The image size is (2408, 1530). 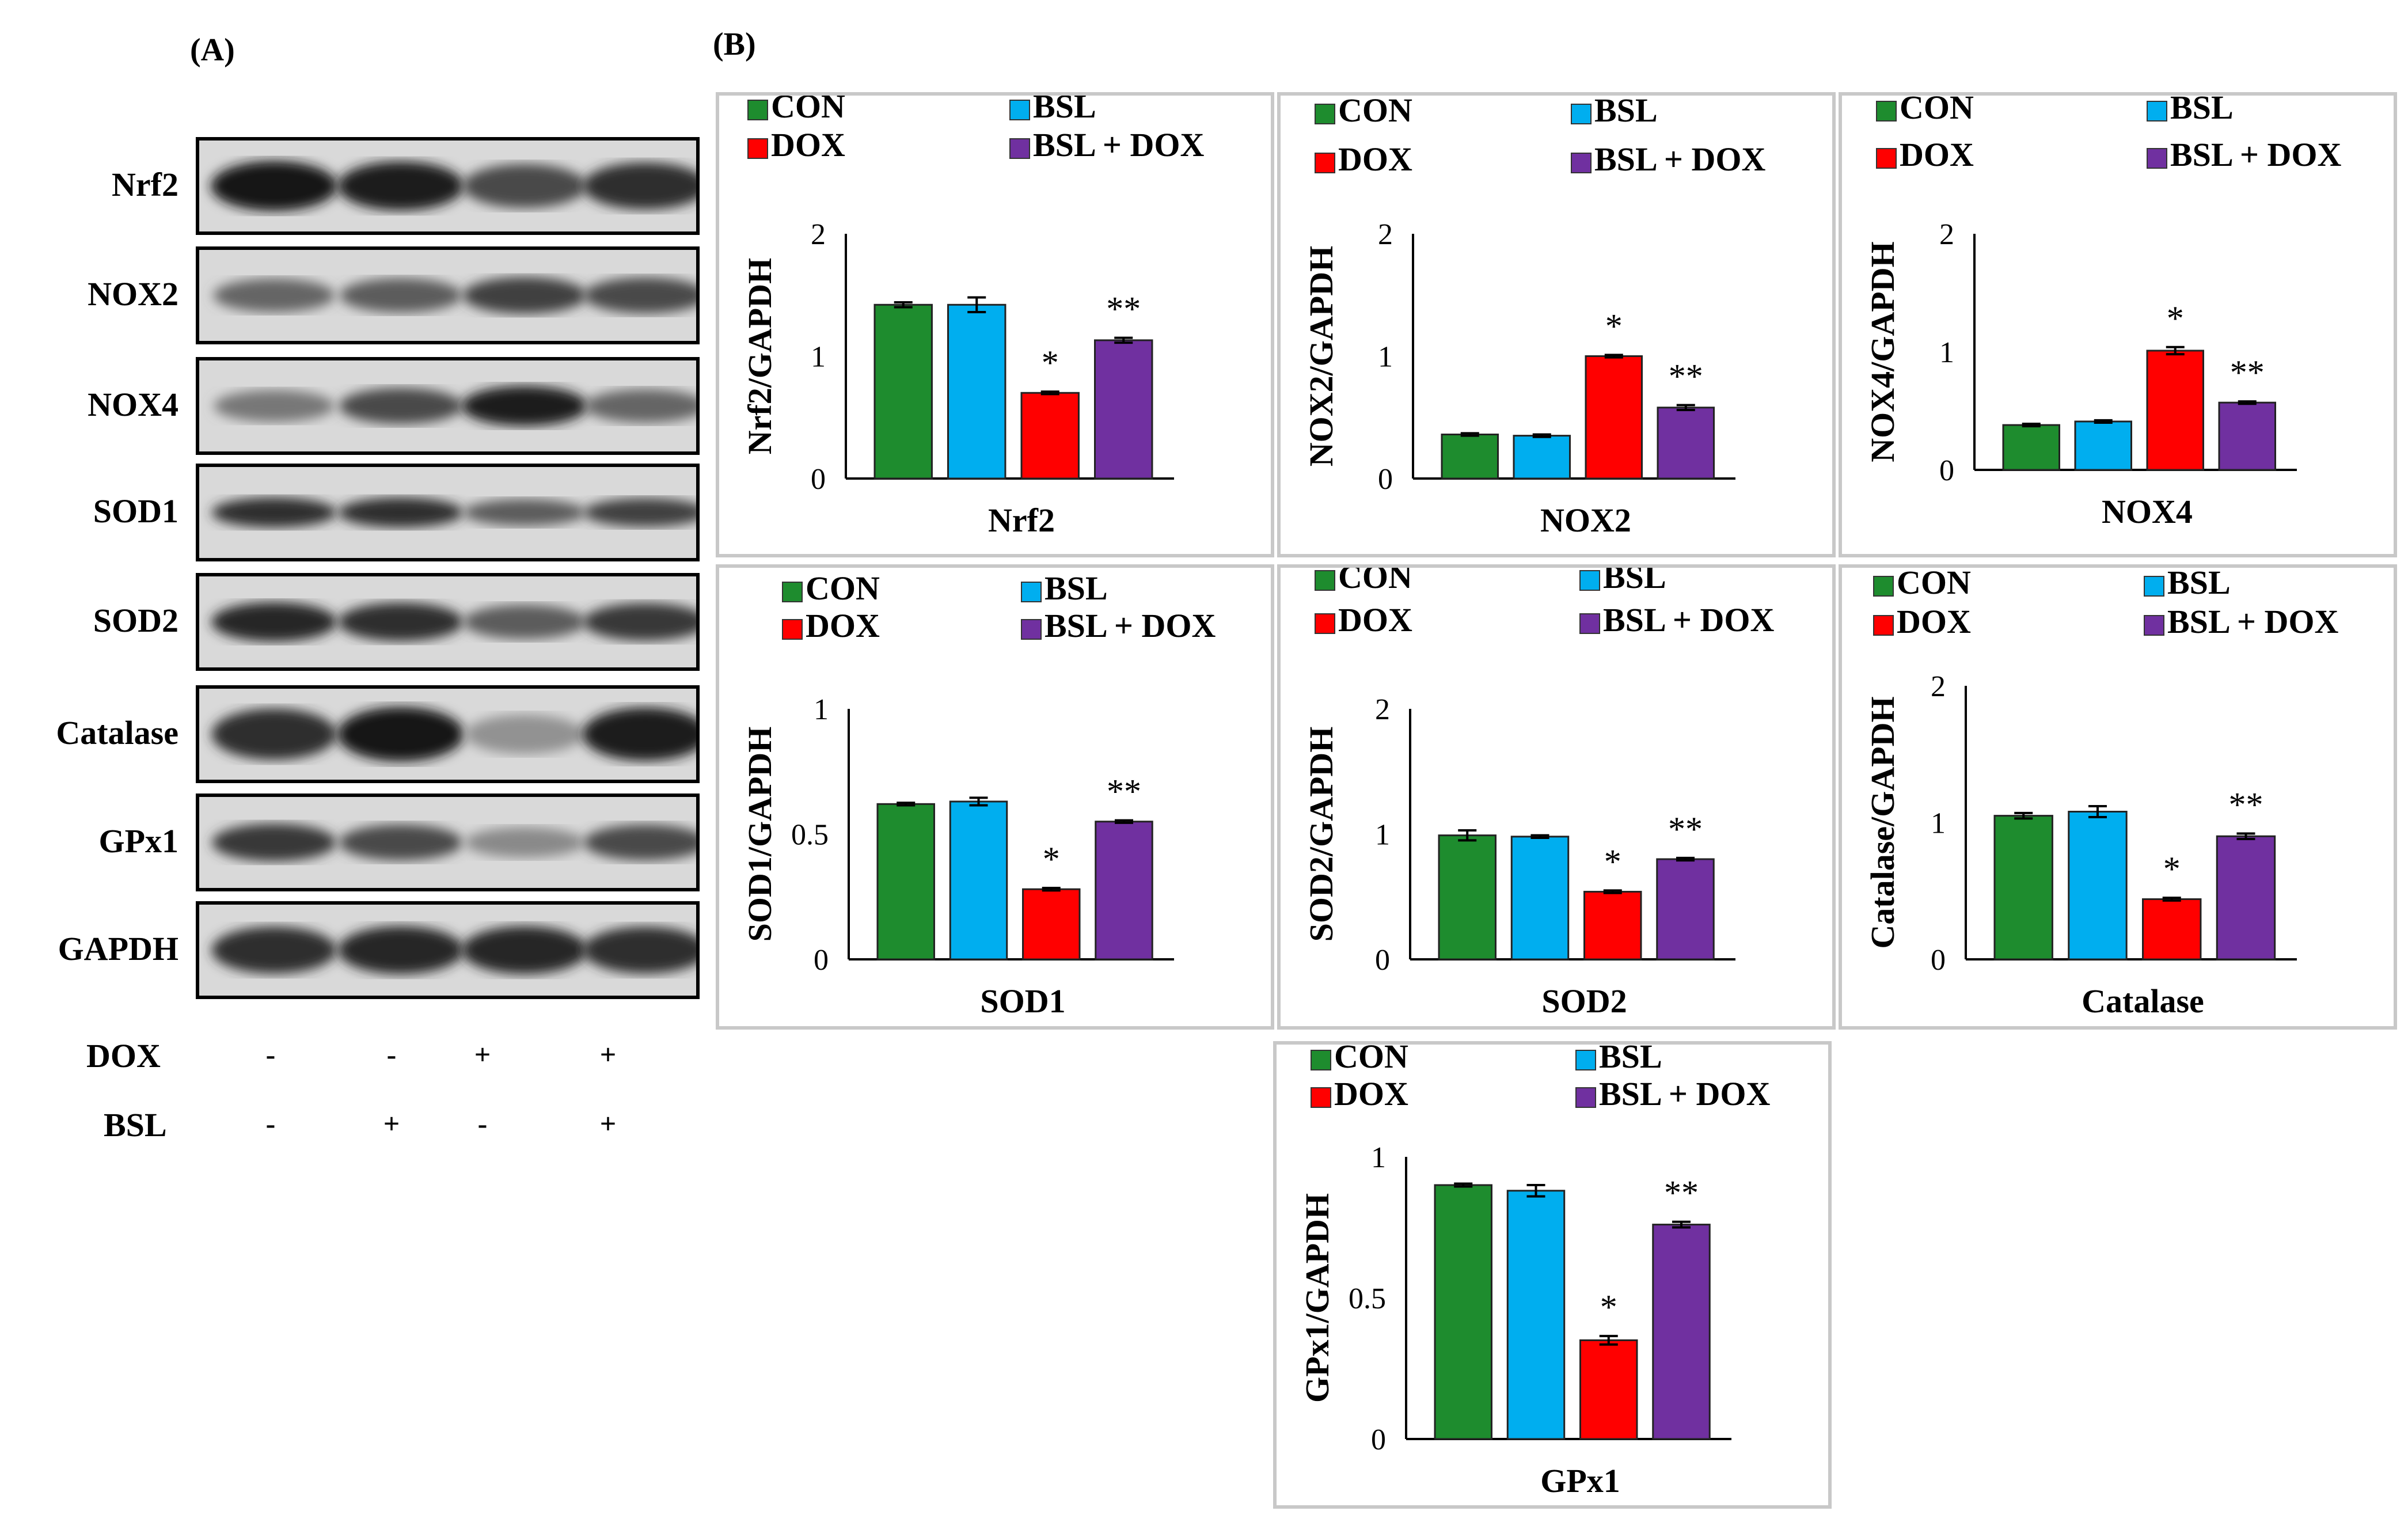 What do you see at coordinates (1556, 797) in the screenshot?
I see `chart-sod2: CON BSL DOX BSL + DOX 0 1 2 SOD2/GAPDH SOD2 * **` at bounding box center [1556, 797].